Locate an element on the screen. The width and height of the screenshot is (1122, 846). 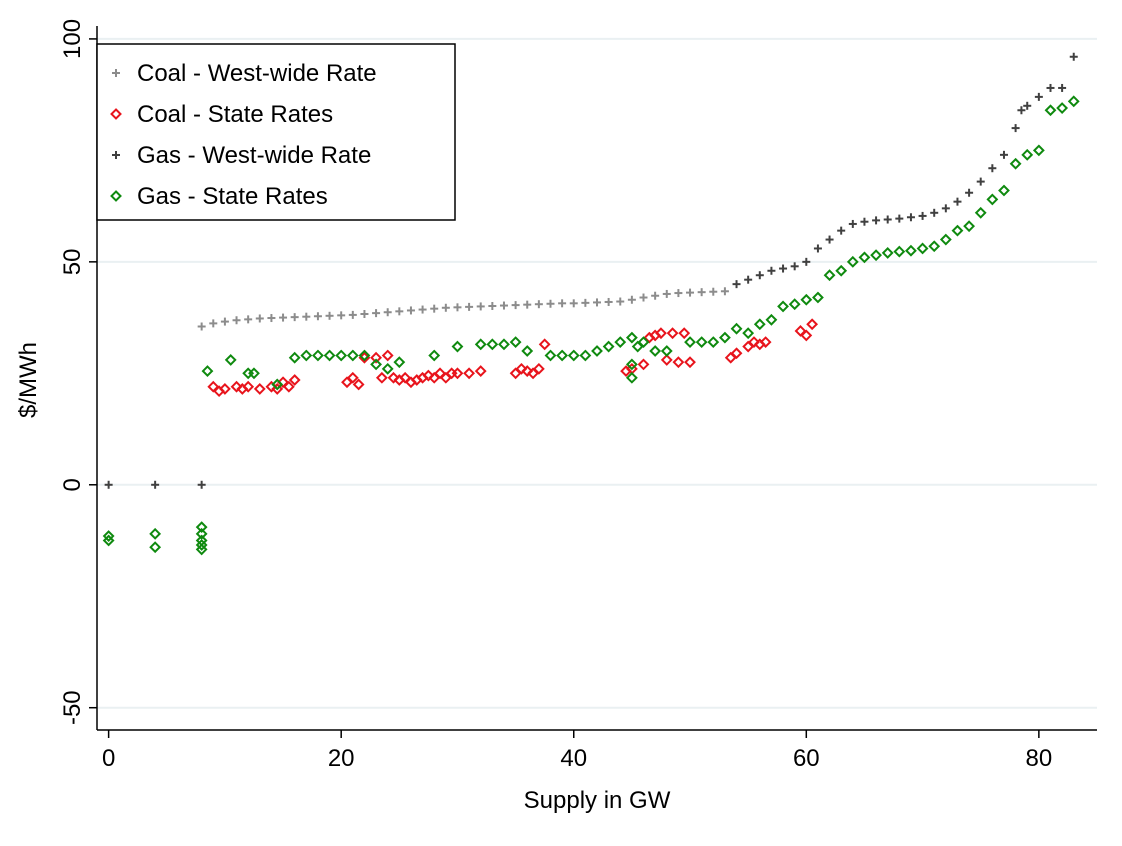
x-tick-label: 80 is located at coordinates (1039, 758).